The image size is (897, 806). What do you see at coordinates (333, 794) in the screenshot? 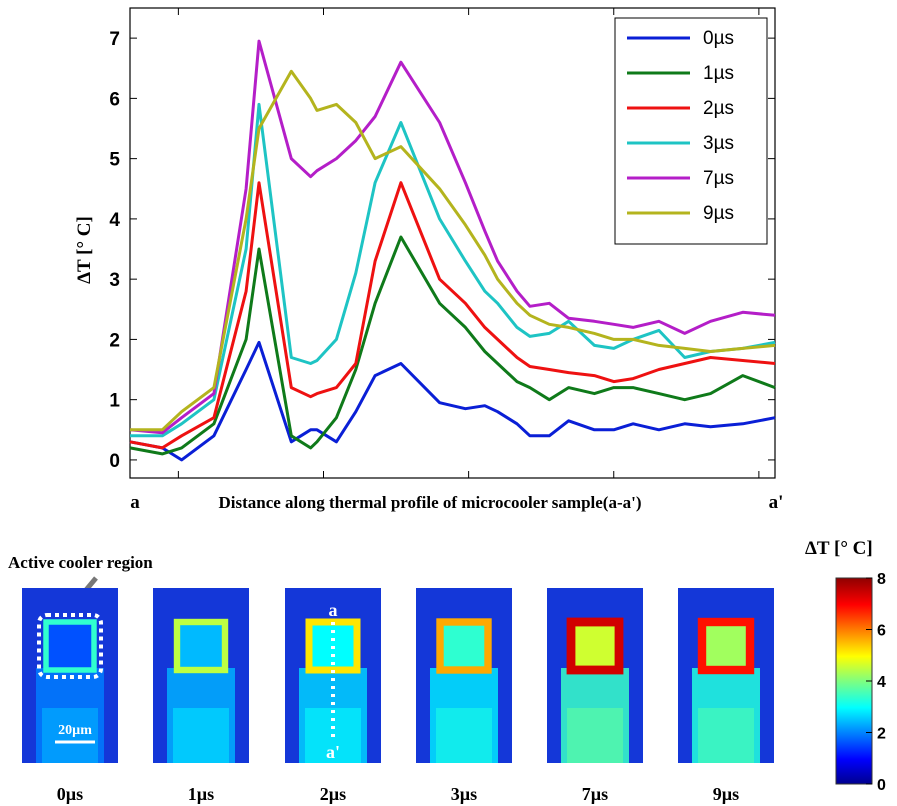
I see `frame-label: 2µs` at bounding box center [333, 794].